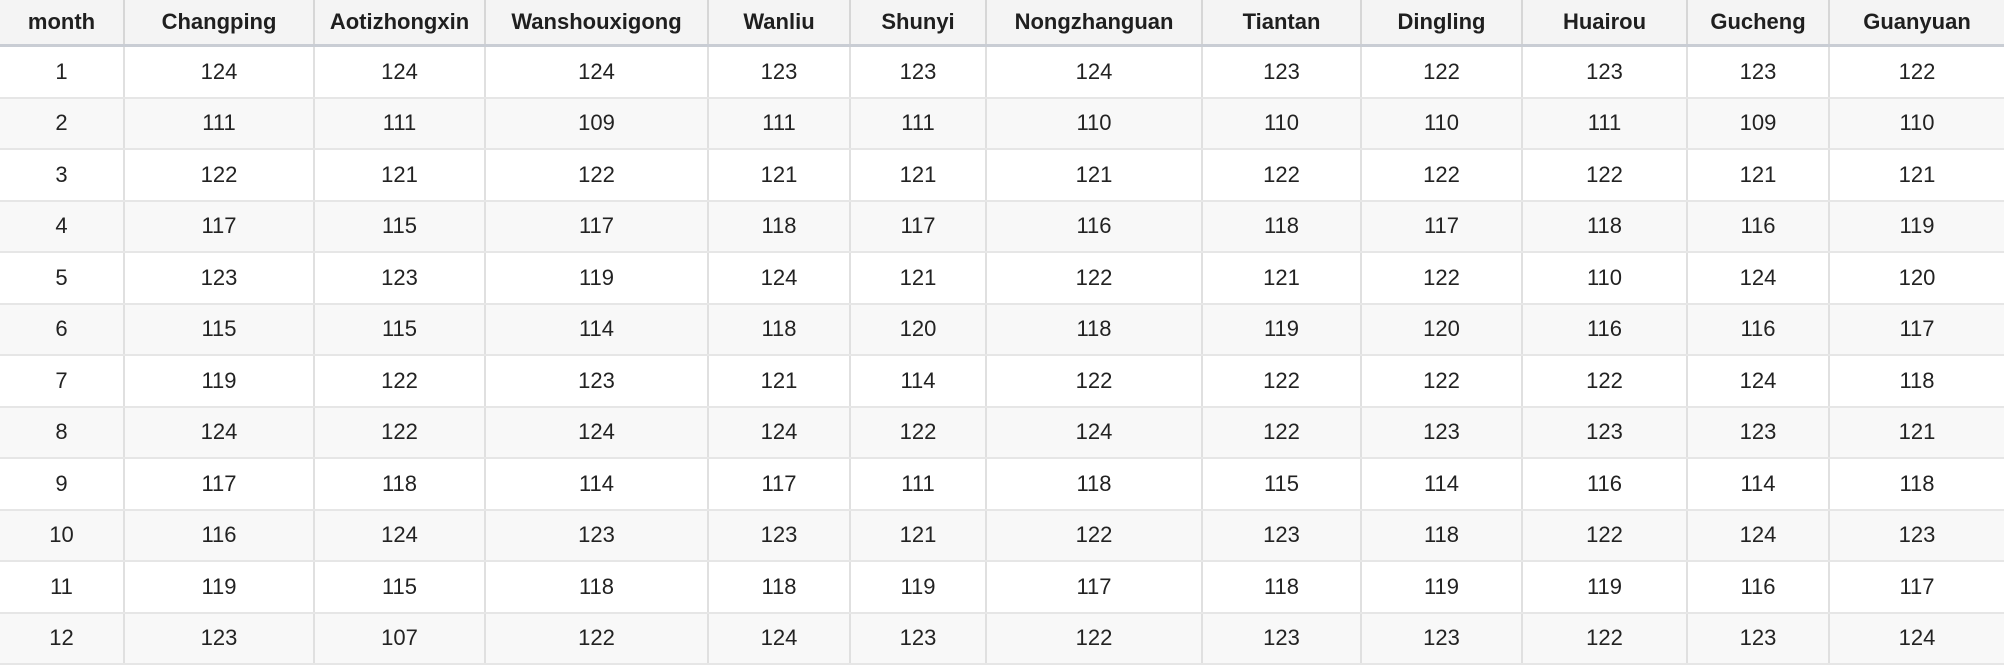  What do you see at coordinates (1916, 432) in the screenshot?
I see `table-cell-guanyuan: 121` at bounding box center [1916, 432].